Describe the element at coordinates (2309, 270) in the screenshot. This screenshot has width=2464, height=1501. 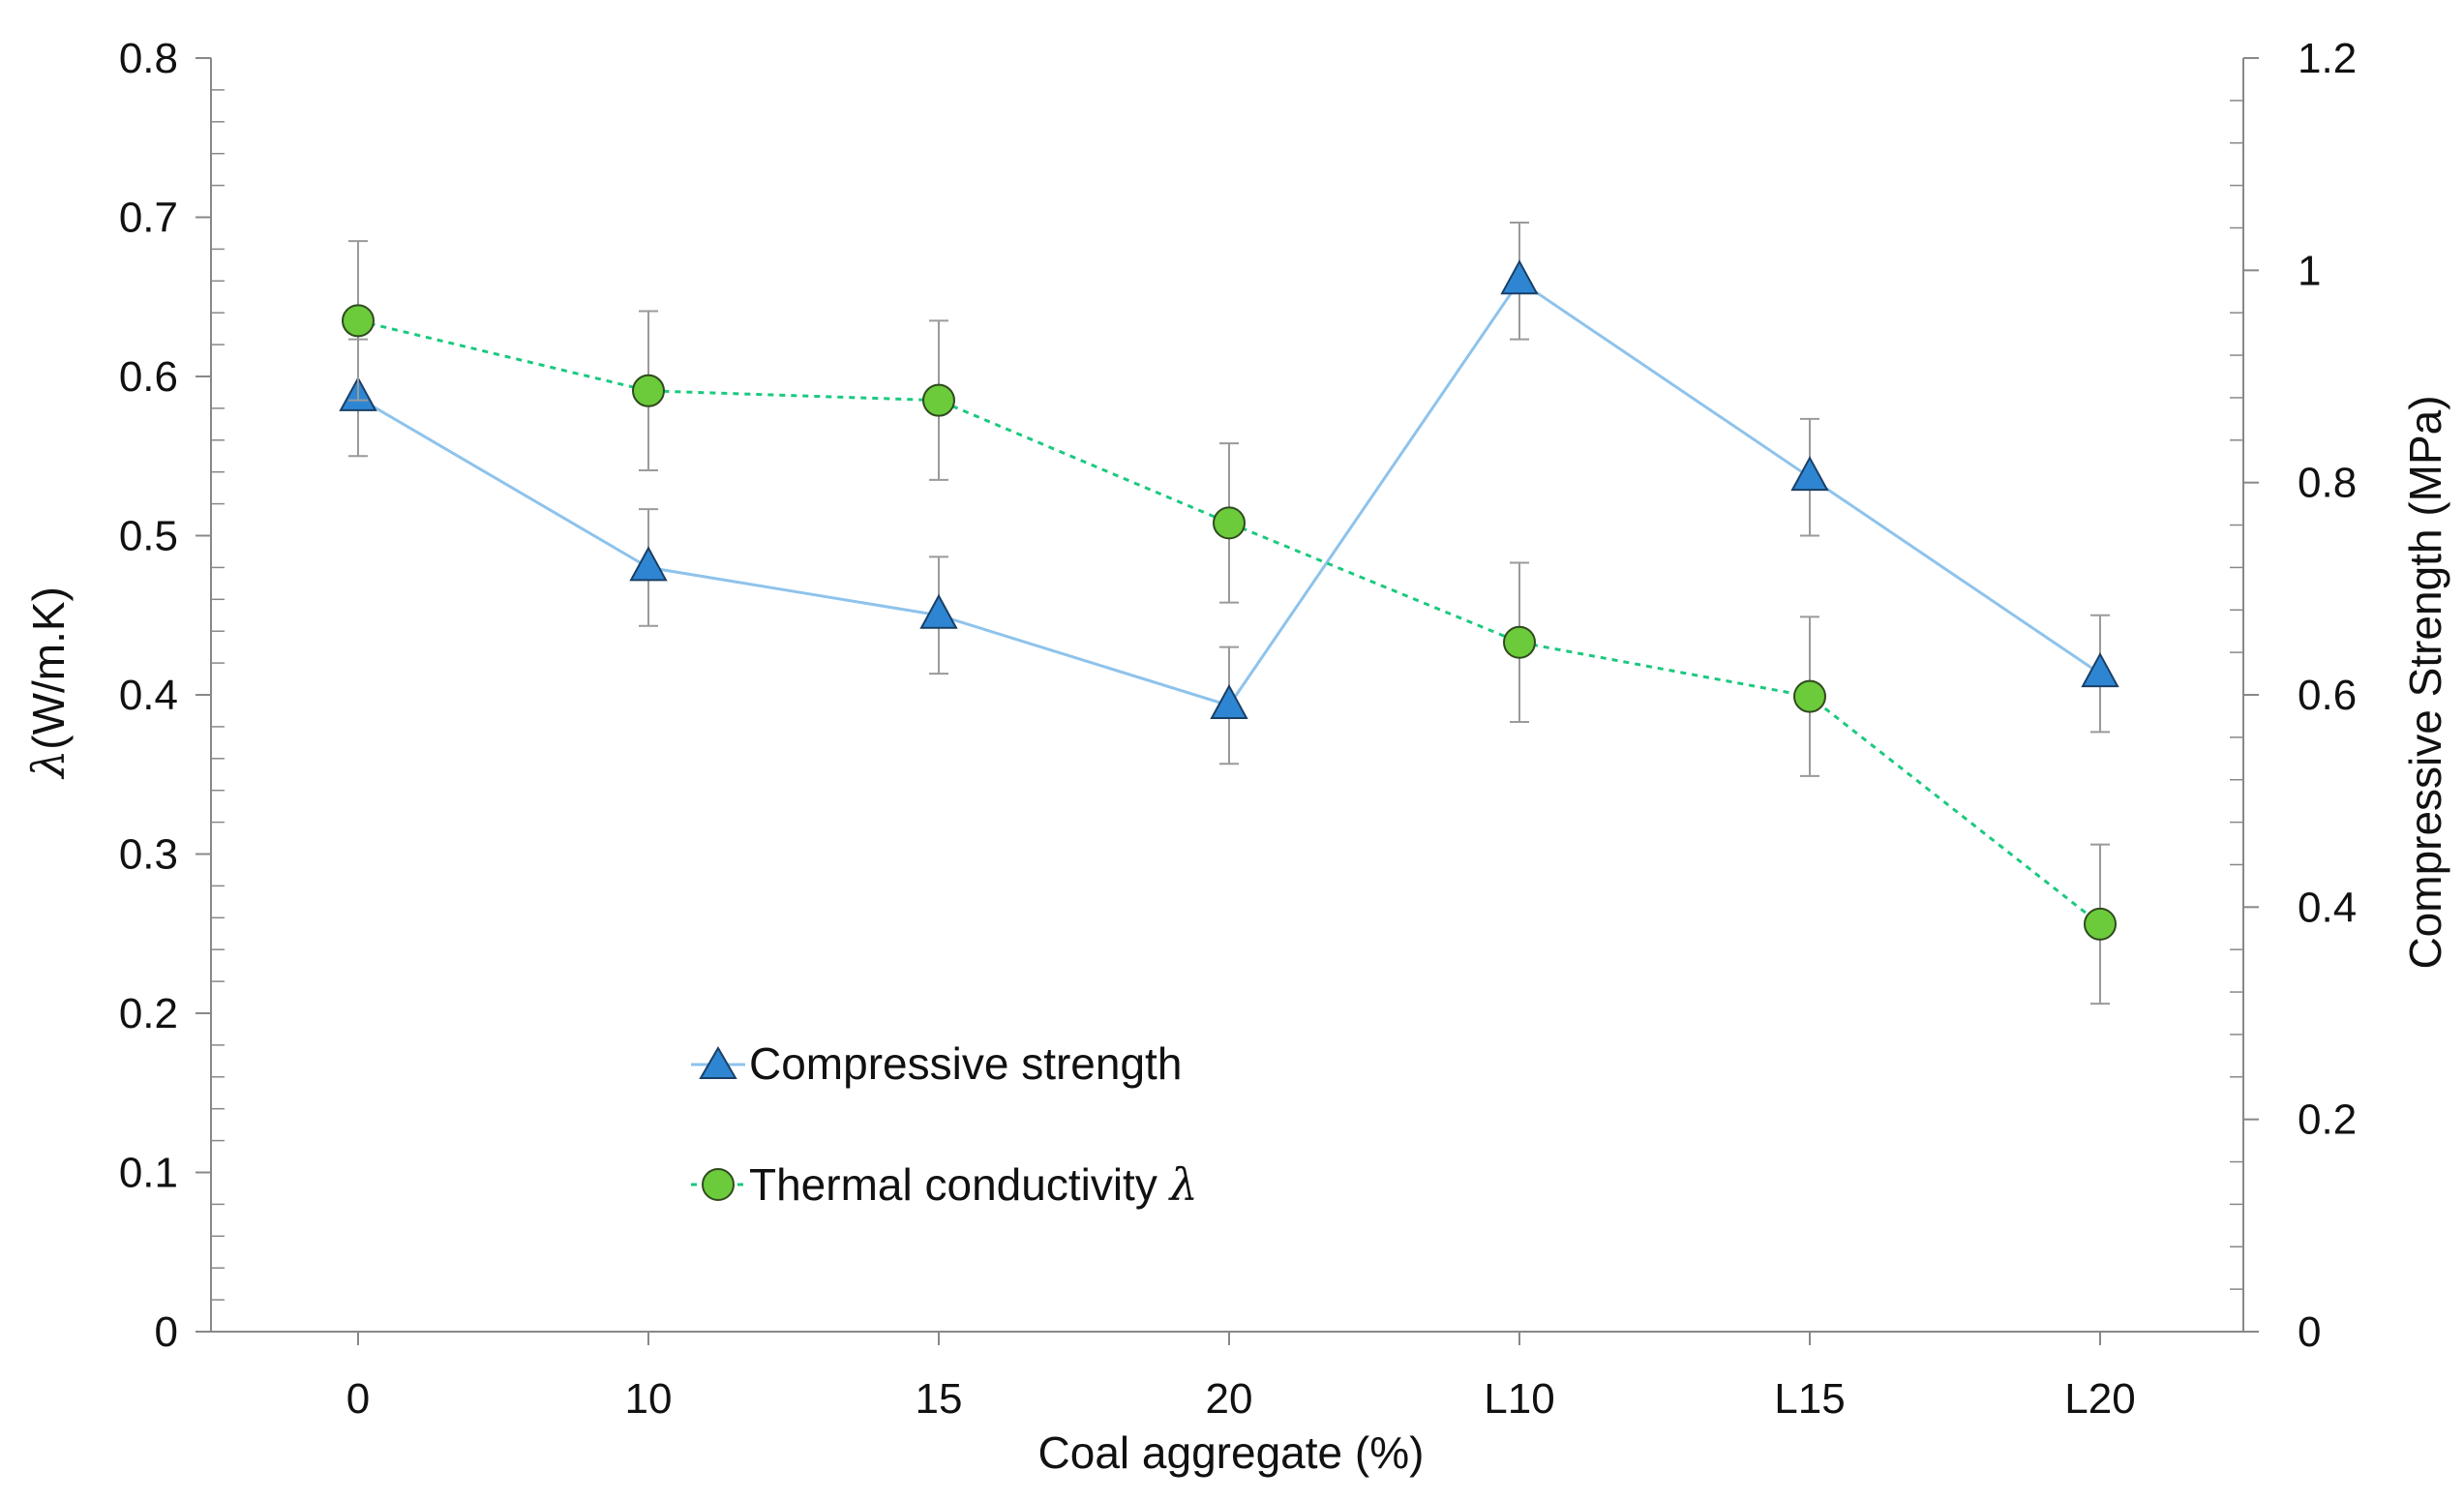
I see `y2-tick-label: 1` at that location.